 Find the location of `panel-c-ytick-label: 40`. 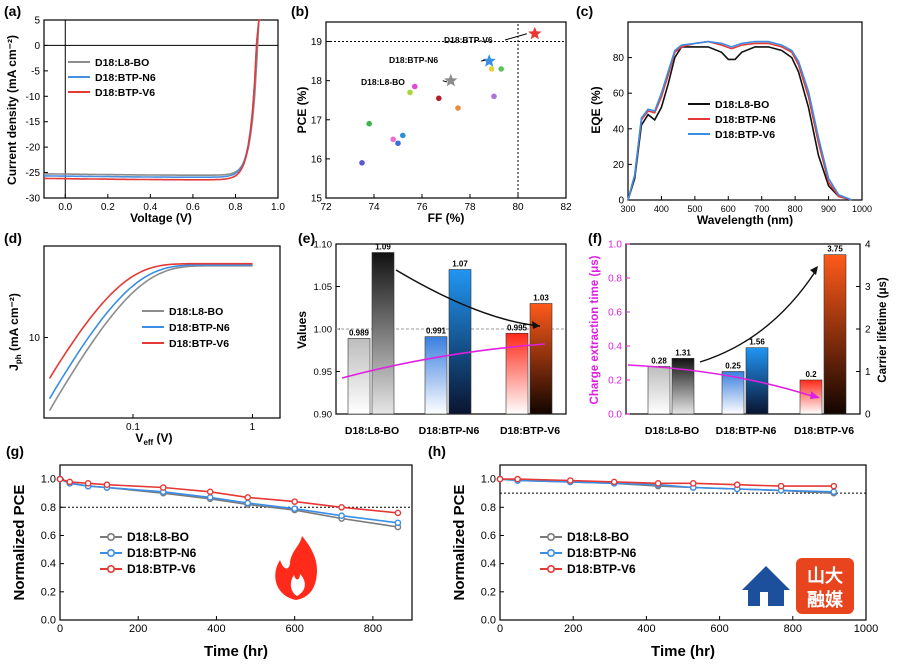

panel-c-ytick-label: 40 is located at coordinates (619, 129).